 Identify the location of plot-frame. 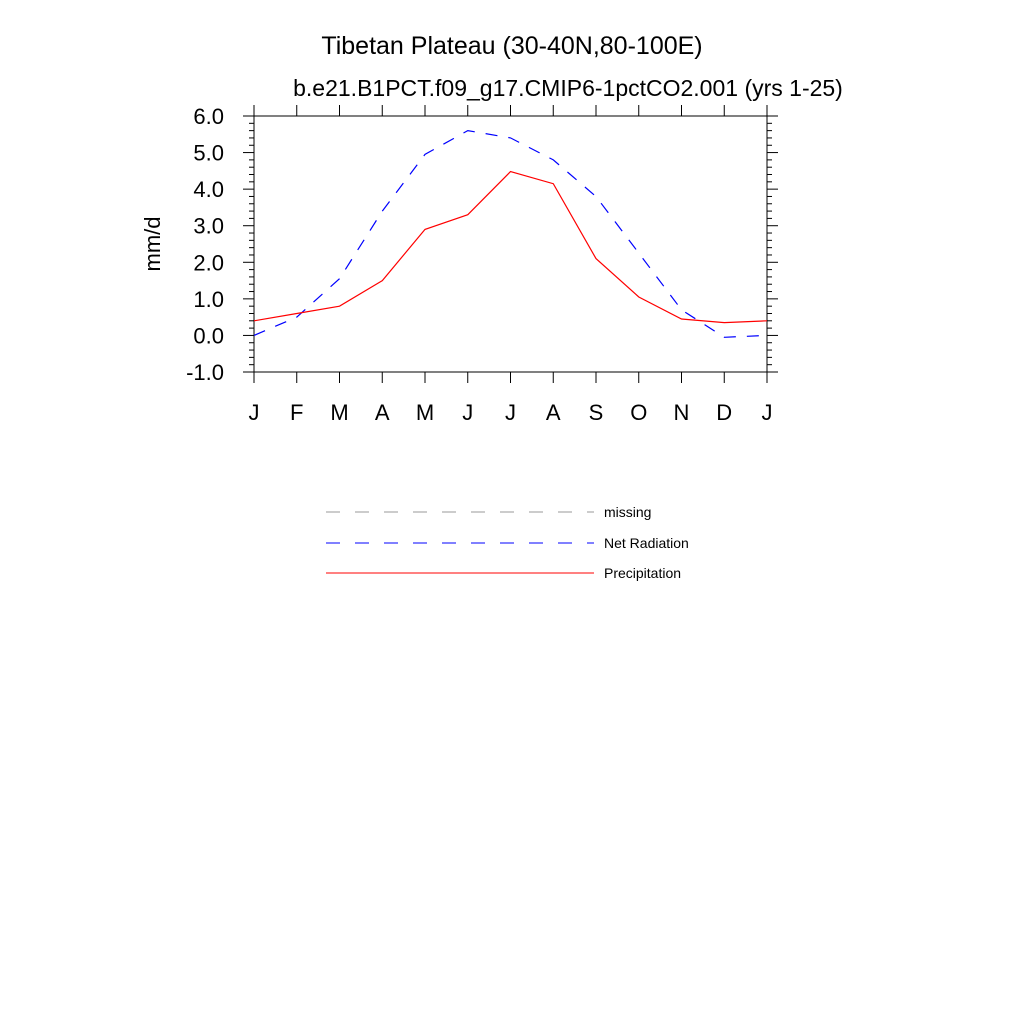
(510, 244).